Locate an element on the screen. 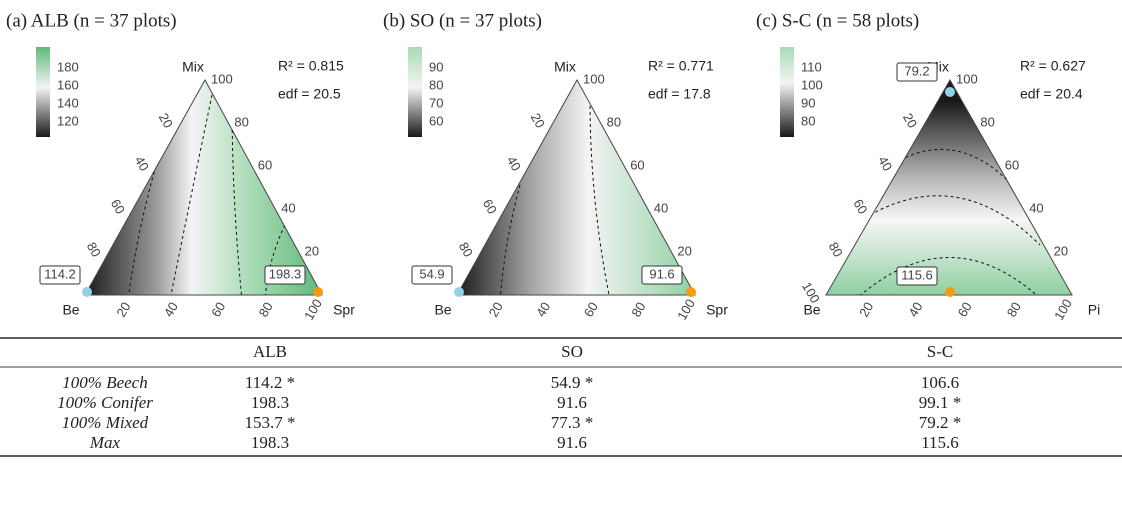 The image size is (1122, 505). table-header: SO is located at coordinates (572, 351).